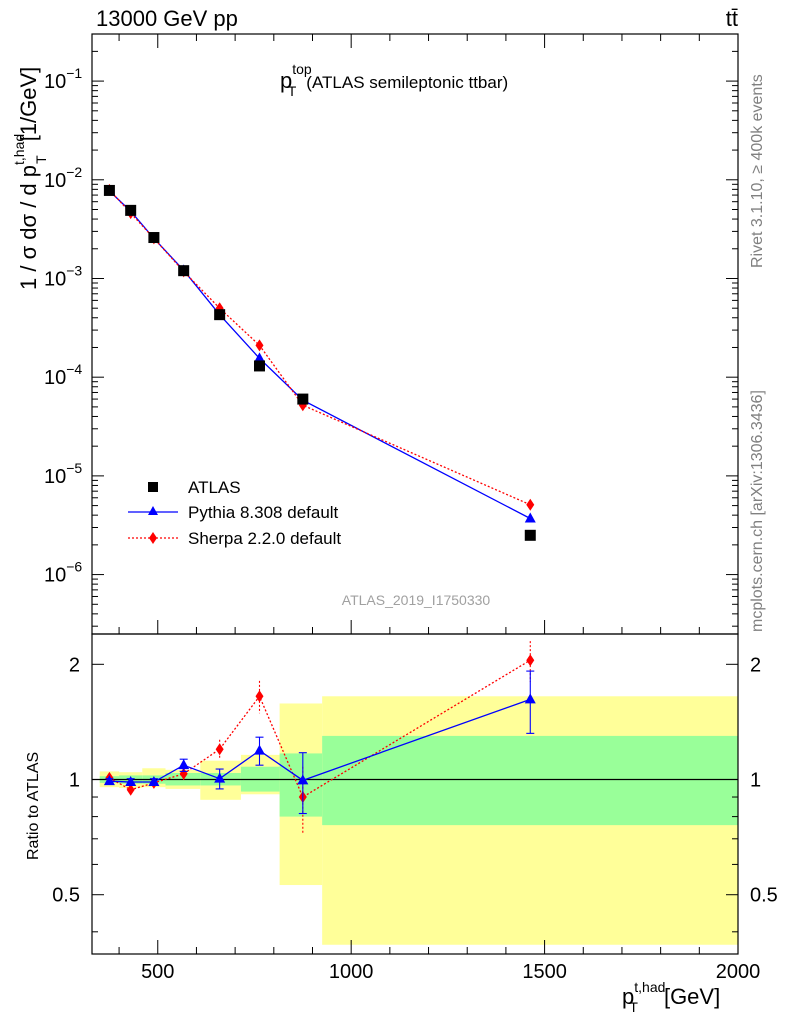 Image resolution: width=786 pixels, height=1024 pixels. I want to click on main-y-tick-label: 10⁻², so click(63, 178).